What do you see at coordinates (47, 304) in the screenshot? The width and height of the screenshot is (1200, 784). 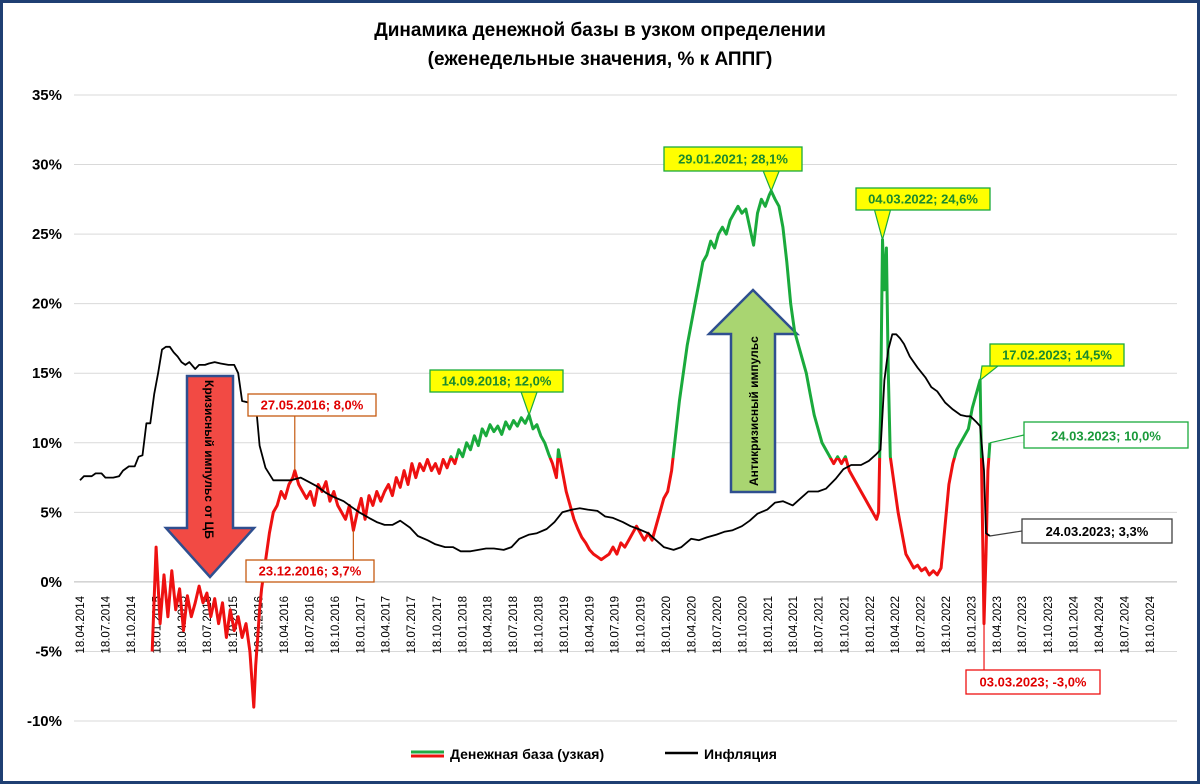 I see `y-tick-label: 20%` at bounding box center [47, 304].